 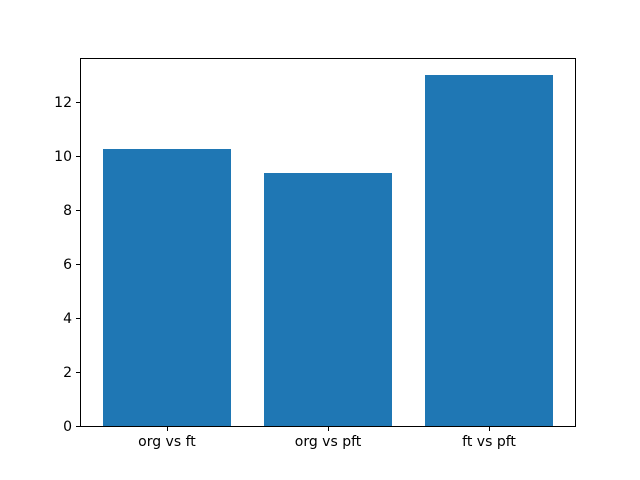 What do you see at coordinates (67, 372) in the screenshot?
I see `y-tick-label: 2` at bounding box center [67, 372].